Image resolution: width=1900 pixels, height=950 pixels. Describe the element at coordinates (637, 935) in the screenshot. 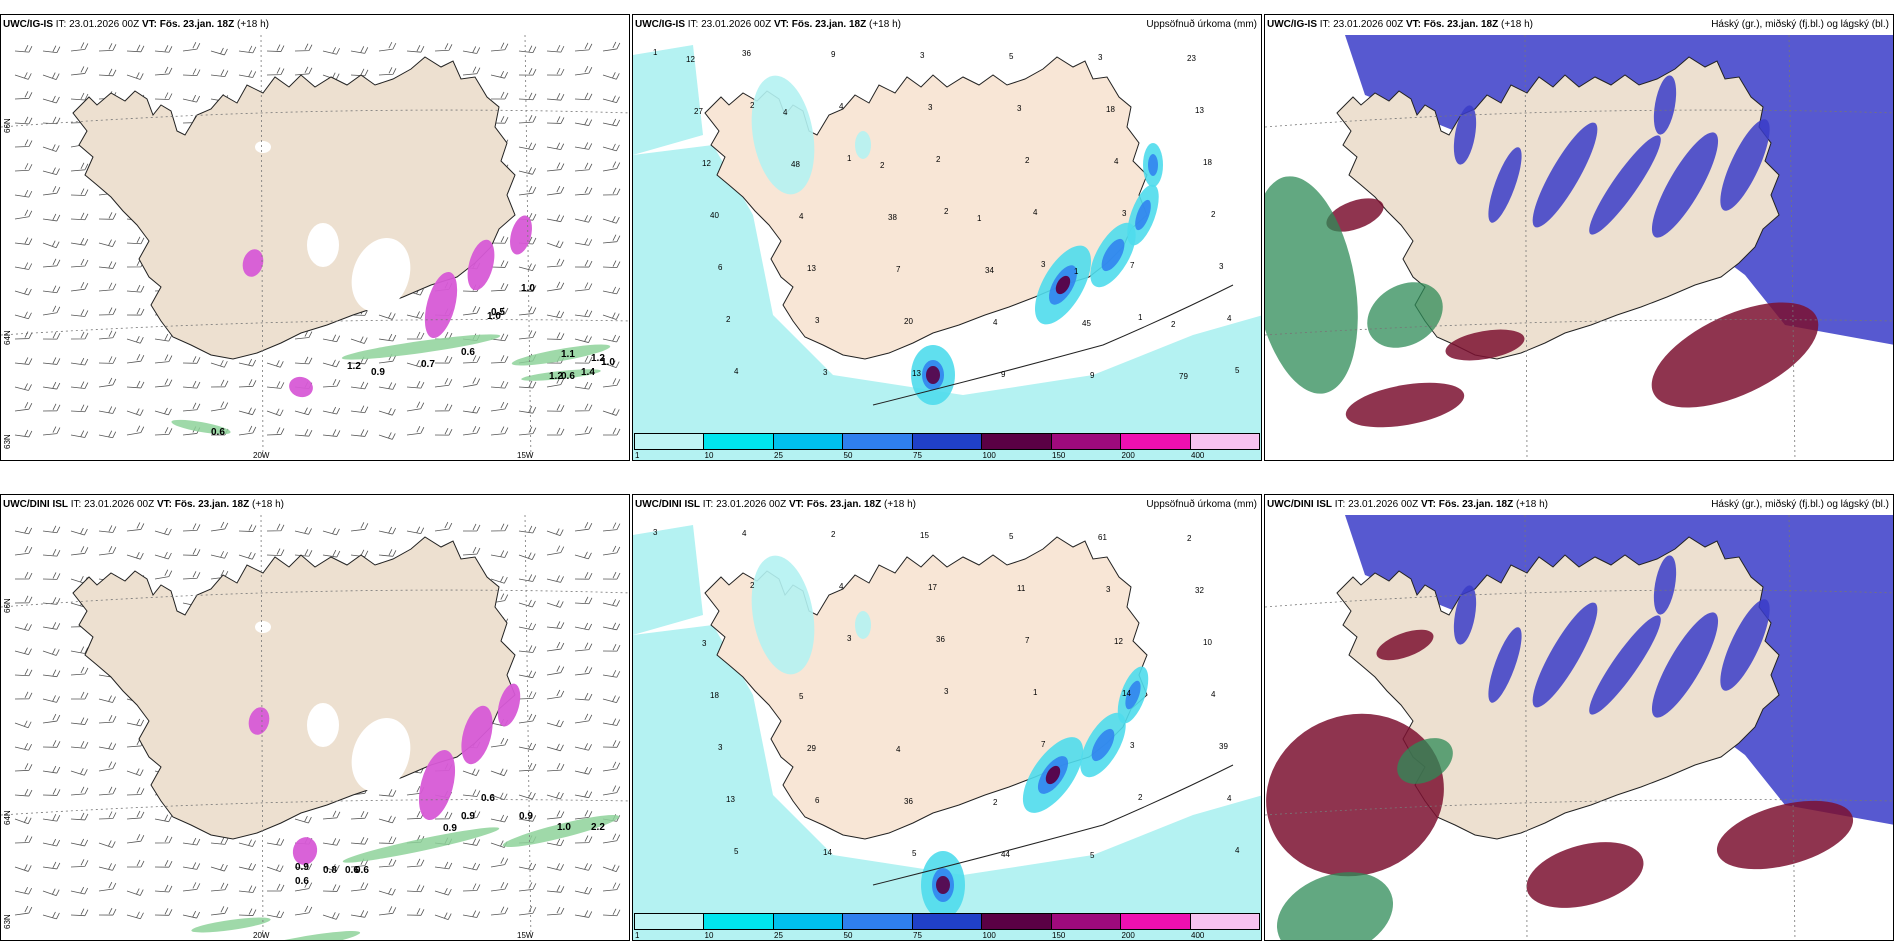

I see `colorbar-tick: 1` at that location.